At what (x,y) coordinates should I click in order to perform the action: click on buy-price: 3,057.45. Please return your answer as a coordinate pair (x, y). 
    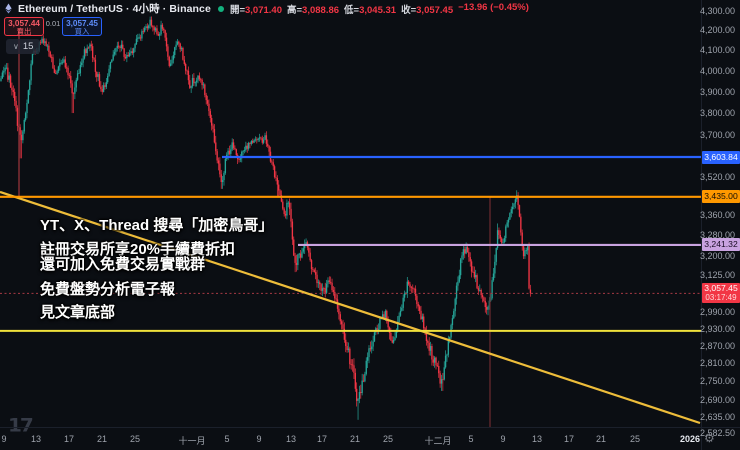
    Looking at the image, I should click on (82, 23).